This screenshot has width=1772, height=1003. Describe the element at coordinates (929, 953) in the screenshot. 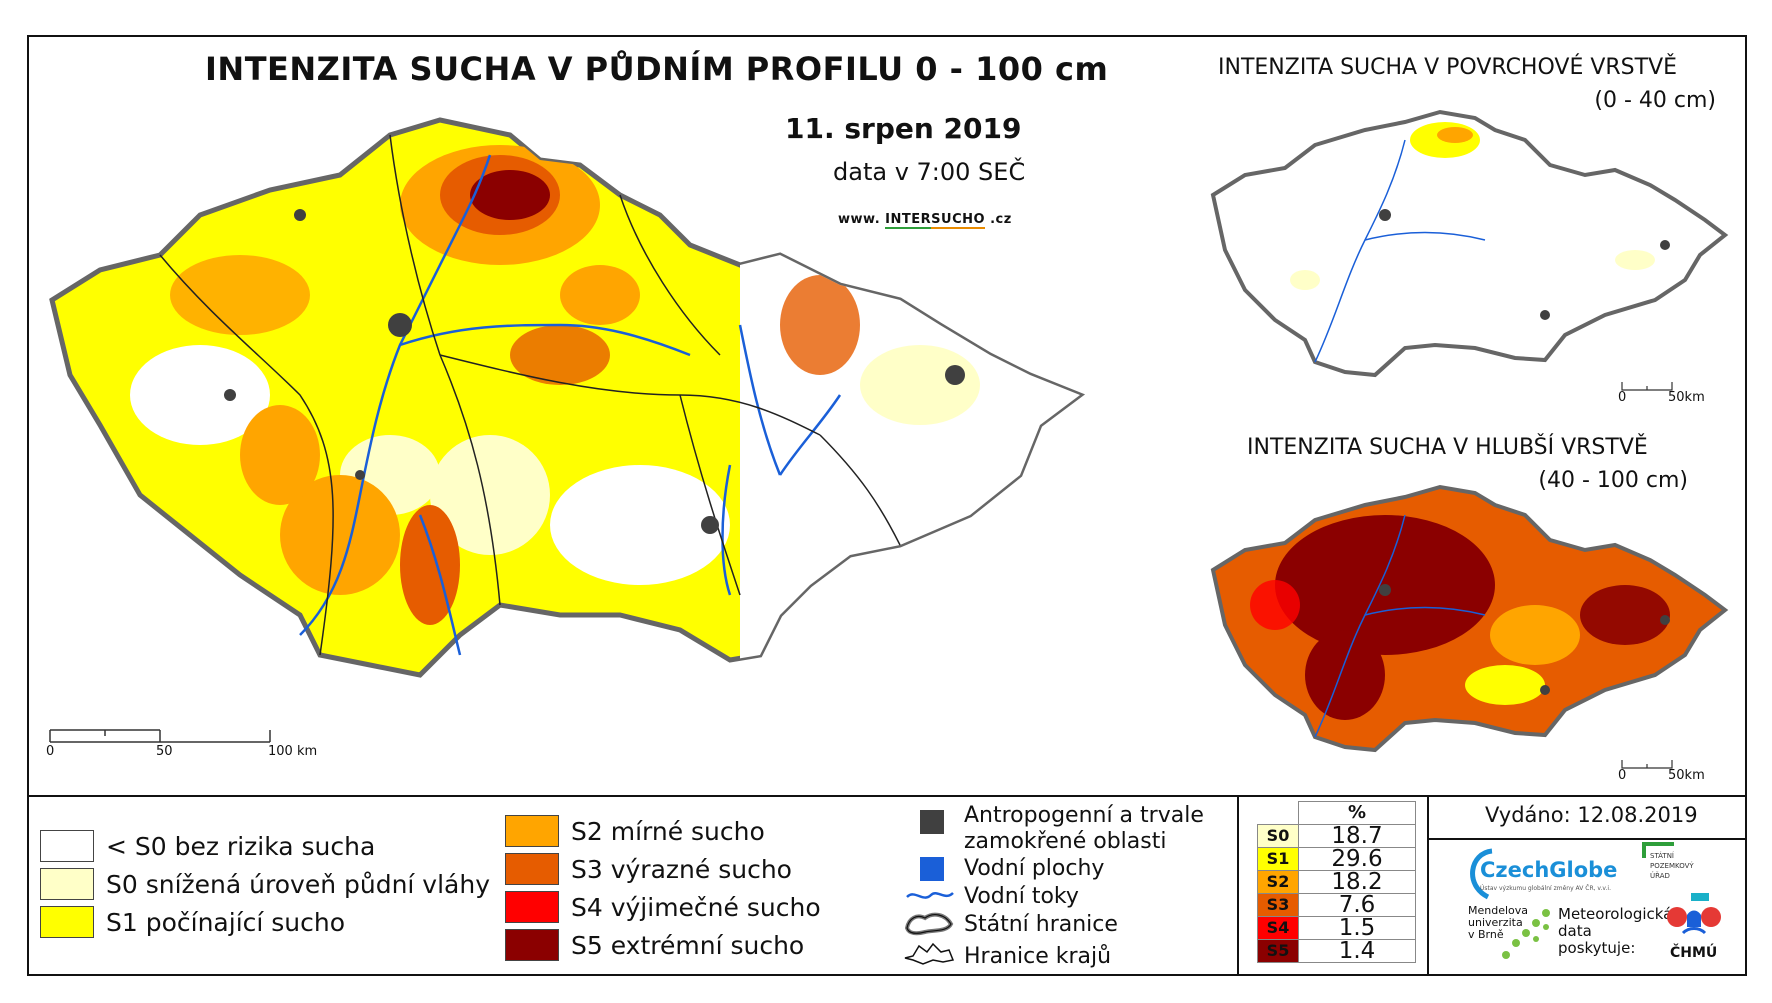

I see `region-border-icon` at that location.